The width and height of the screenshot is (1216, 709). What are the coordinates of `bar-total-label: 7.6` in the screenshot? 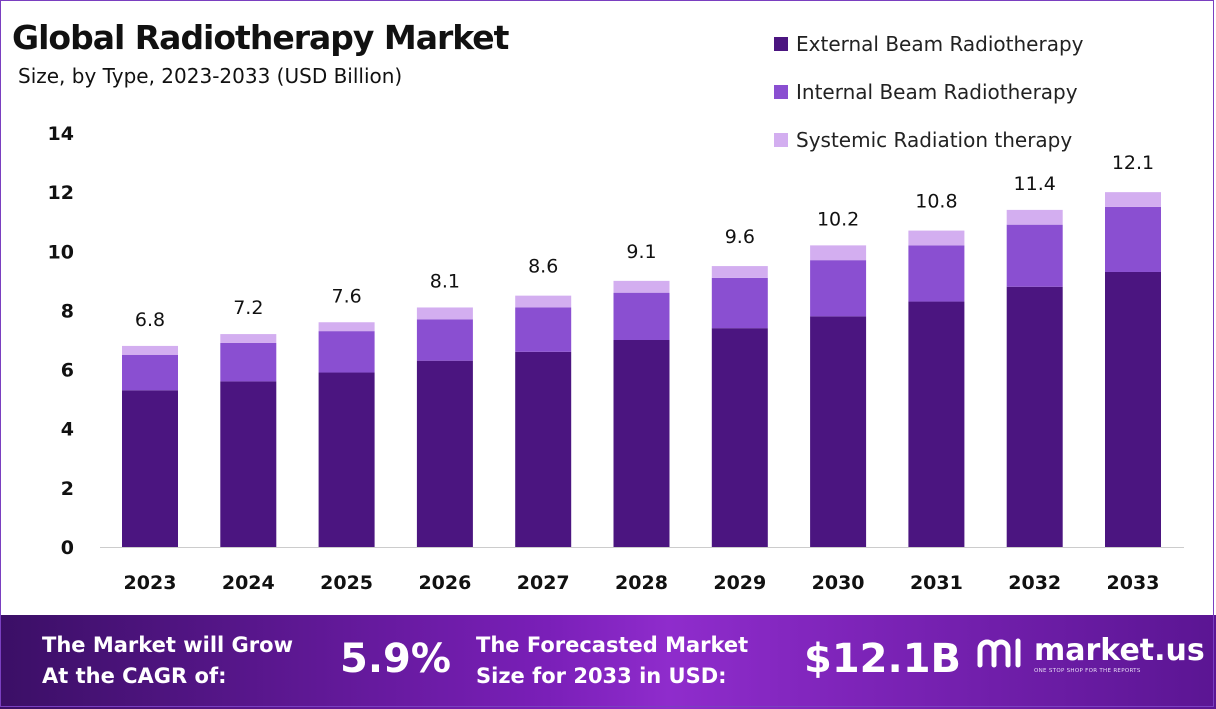 It's located at (346, 296).